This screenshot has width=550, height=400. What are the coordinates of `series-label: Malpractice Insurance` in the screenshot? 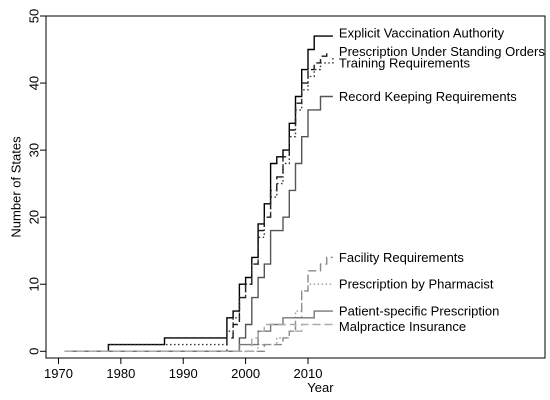 It's located at (402, 326).